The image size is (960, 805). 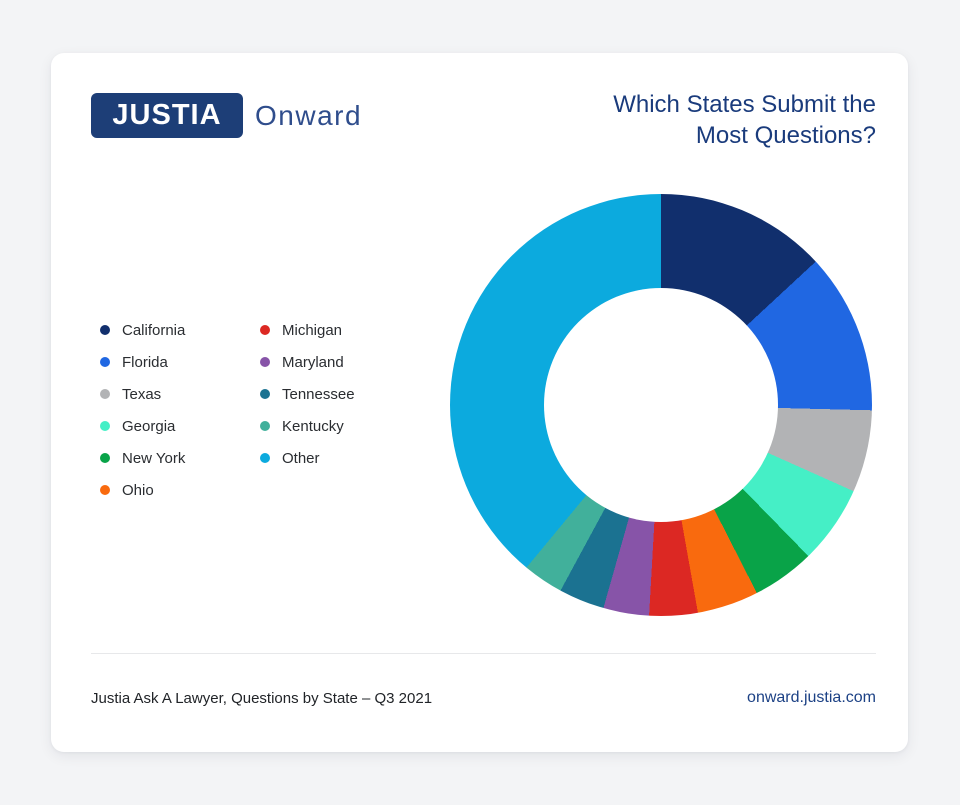 I want to click on onward-wordmark: Onward, so click(x=309, y=115).